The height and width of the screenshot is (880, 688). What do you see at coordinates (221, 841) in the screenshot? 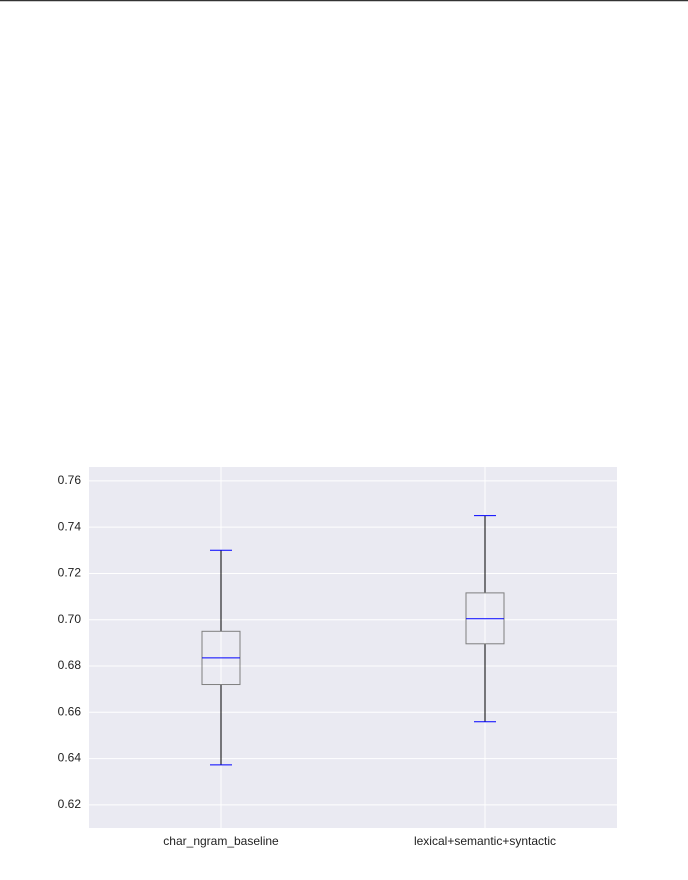
I see `x-tick-label: char_ngram_baseline` at bounding box center [221, 841].